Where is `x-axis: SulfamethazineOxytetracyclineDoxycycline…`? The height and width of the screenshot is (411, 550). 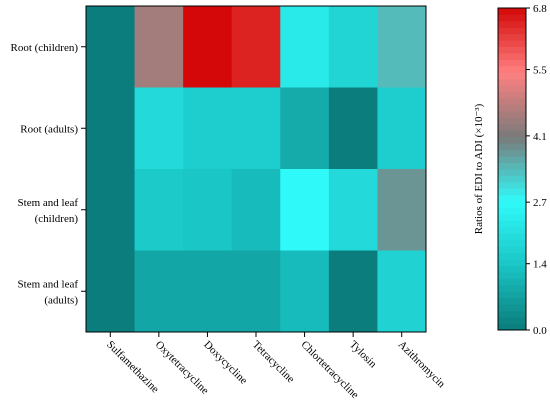 x-axis: SulfamethazineOxytetracyclineDoxycycline… is located at coordinates (276, 366).